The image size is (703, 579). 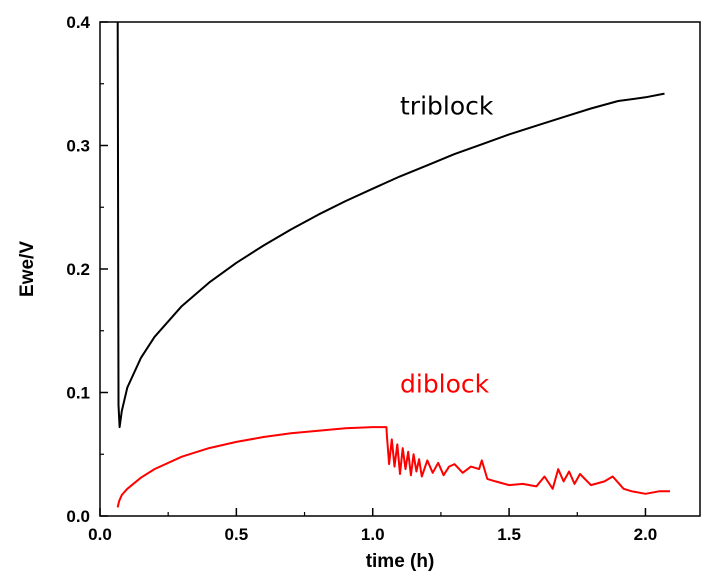 What do you see at coordinates (78, 22) in the screenshot?
I see `y-tick-label: 0.4` at bounding box center [78, 22].